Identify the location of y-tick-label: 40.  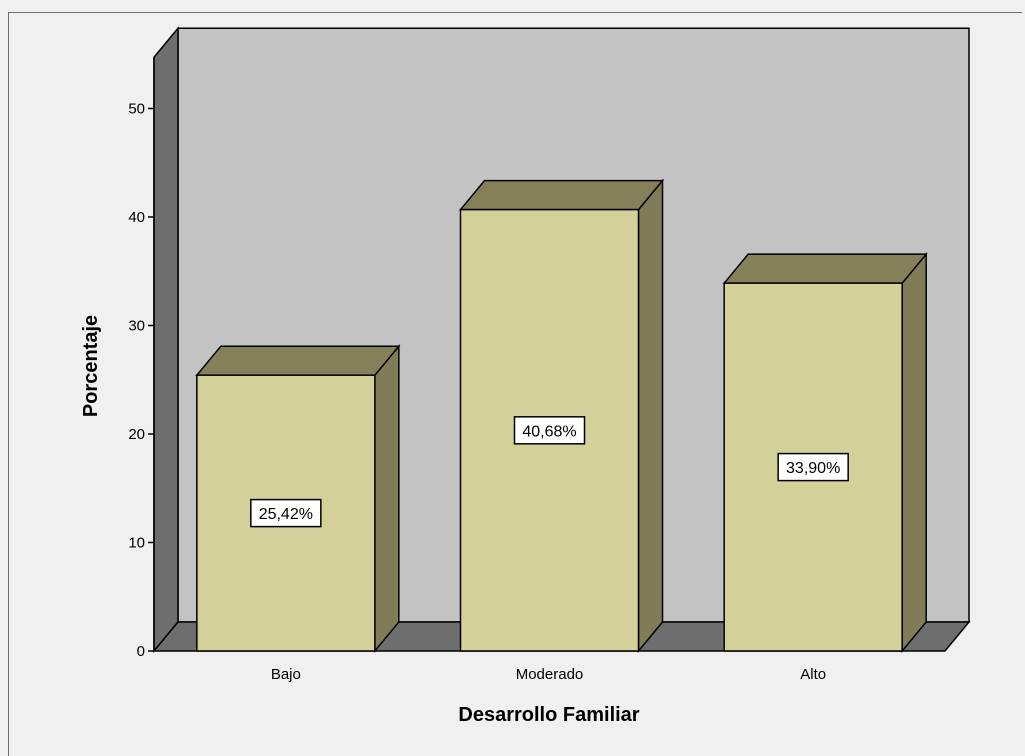
(136, 217).